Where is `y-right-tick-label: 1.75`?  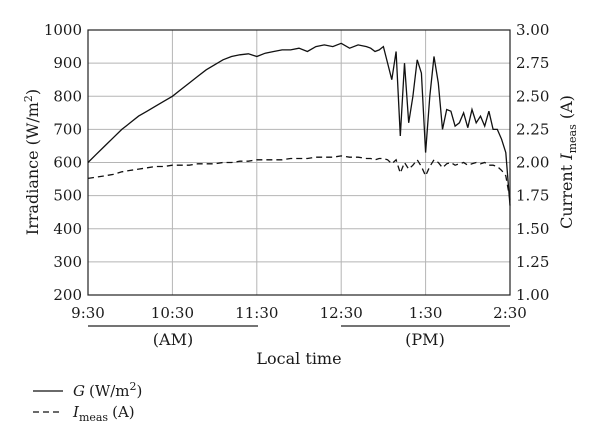
y-right-tick-label: 1.75 is located at coordinates (532, 196).